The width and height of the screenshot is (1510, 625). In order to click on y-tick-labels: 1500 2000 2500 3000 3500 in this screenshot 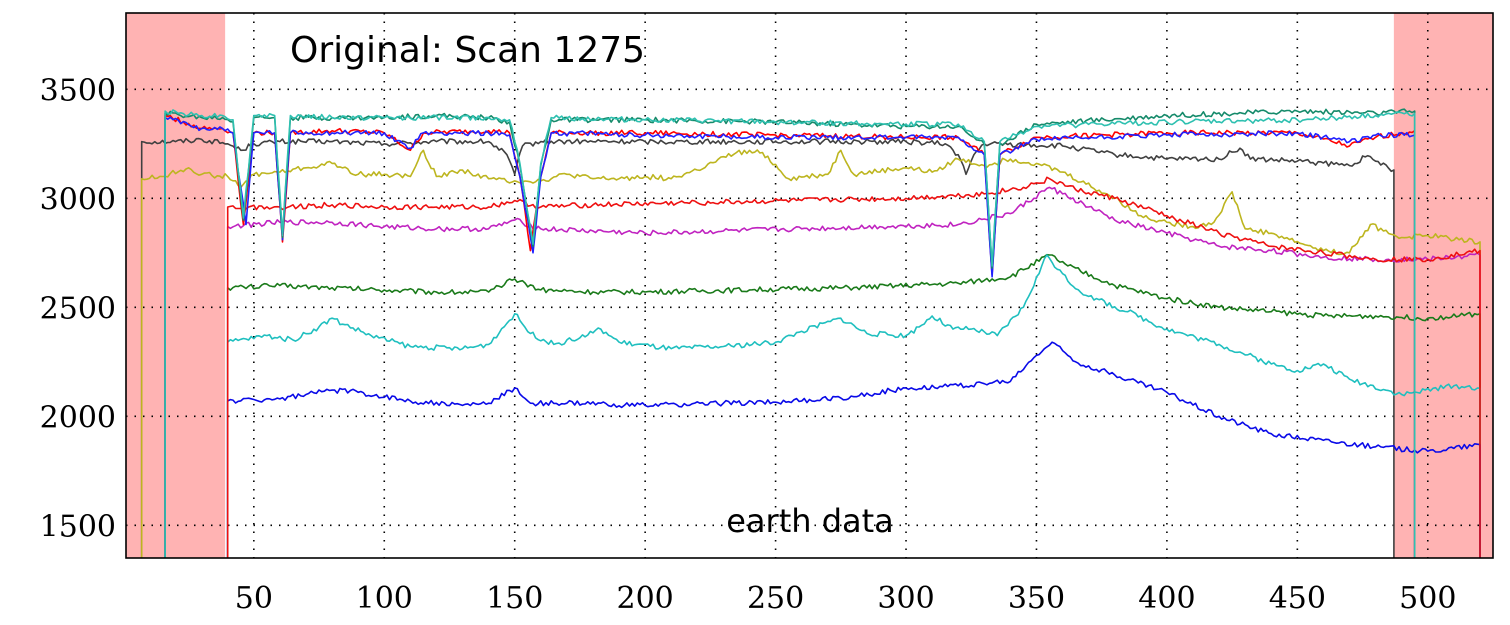, I will do `click(78, 308)`.